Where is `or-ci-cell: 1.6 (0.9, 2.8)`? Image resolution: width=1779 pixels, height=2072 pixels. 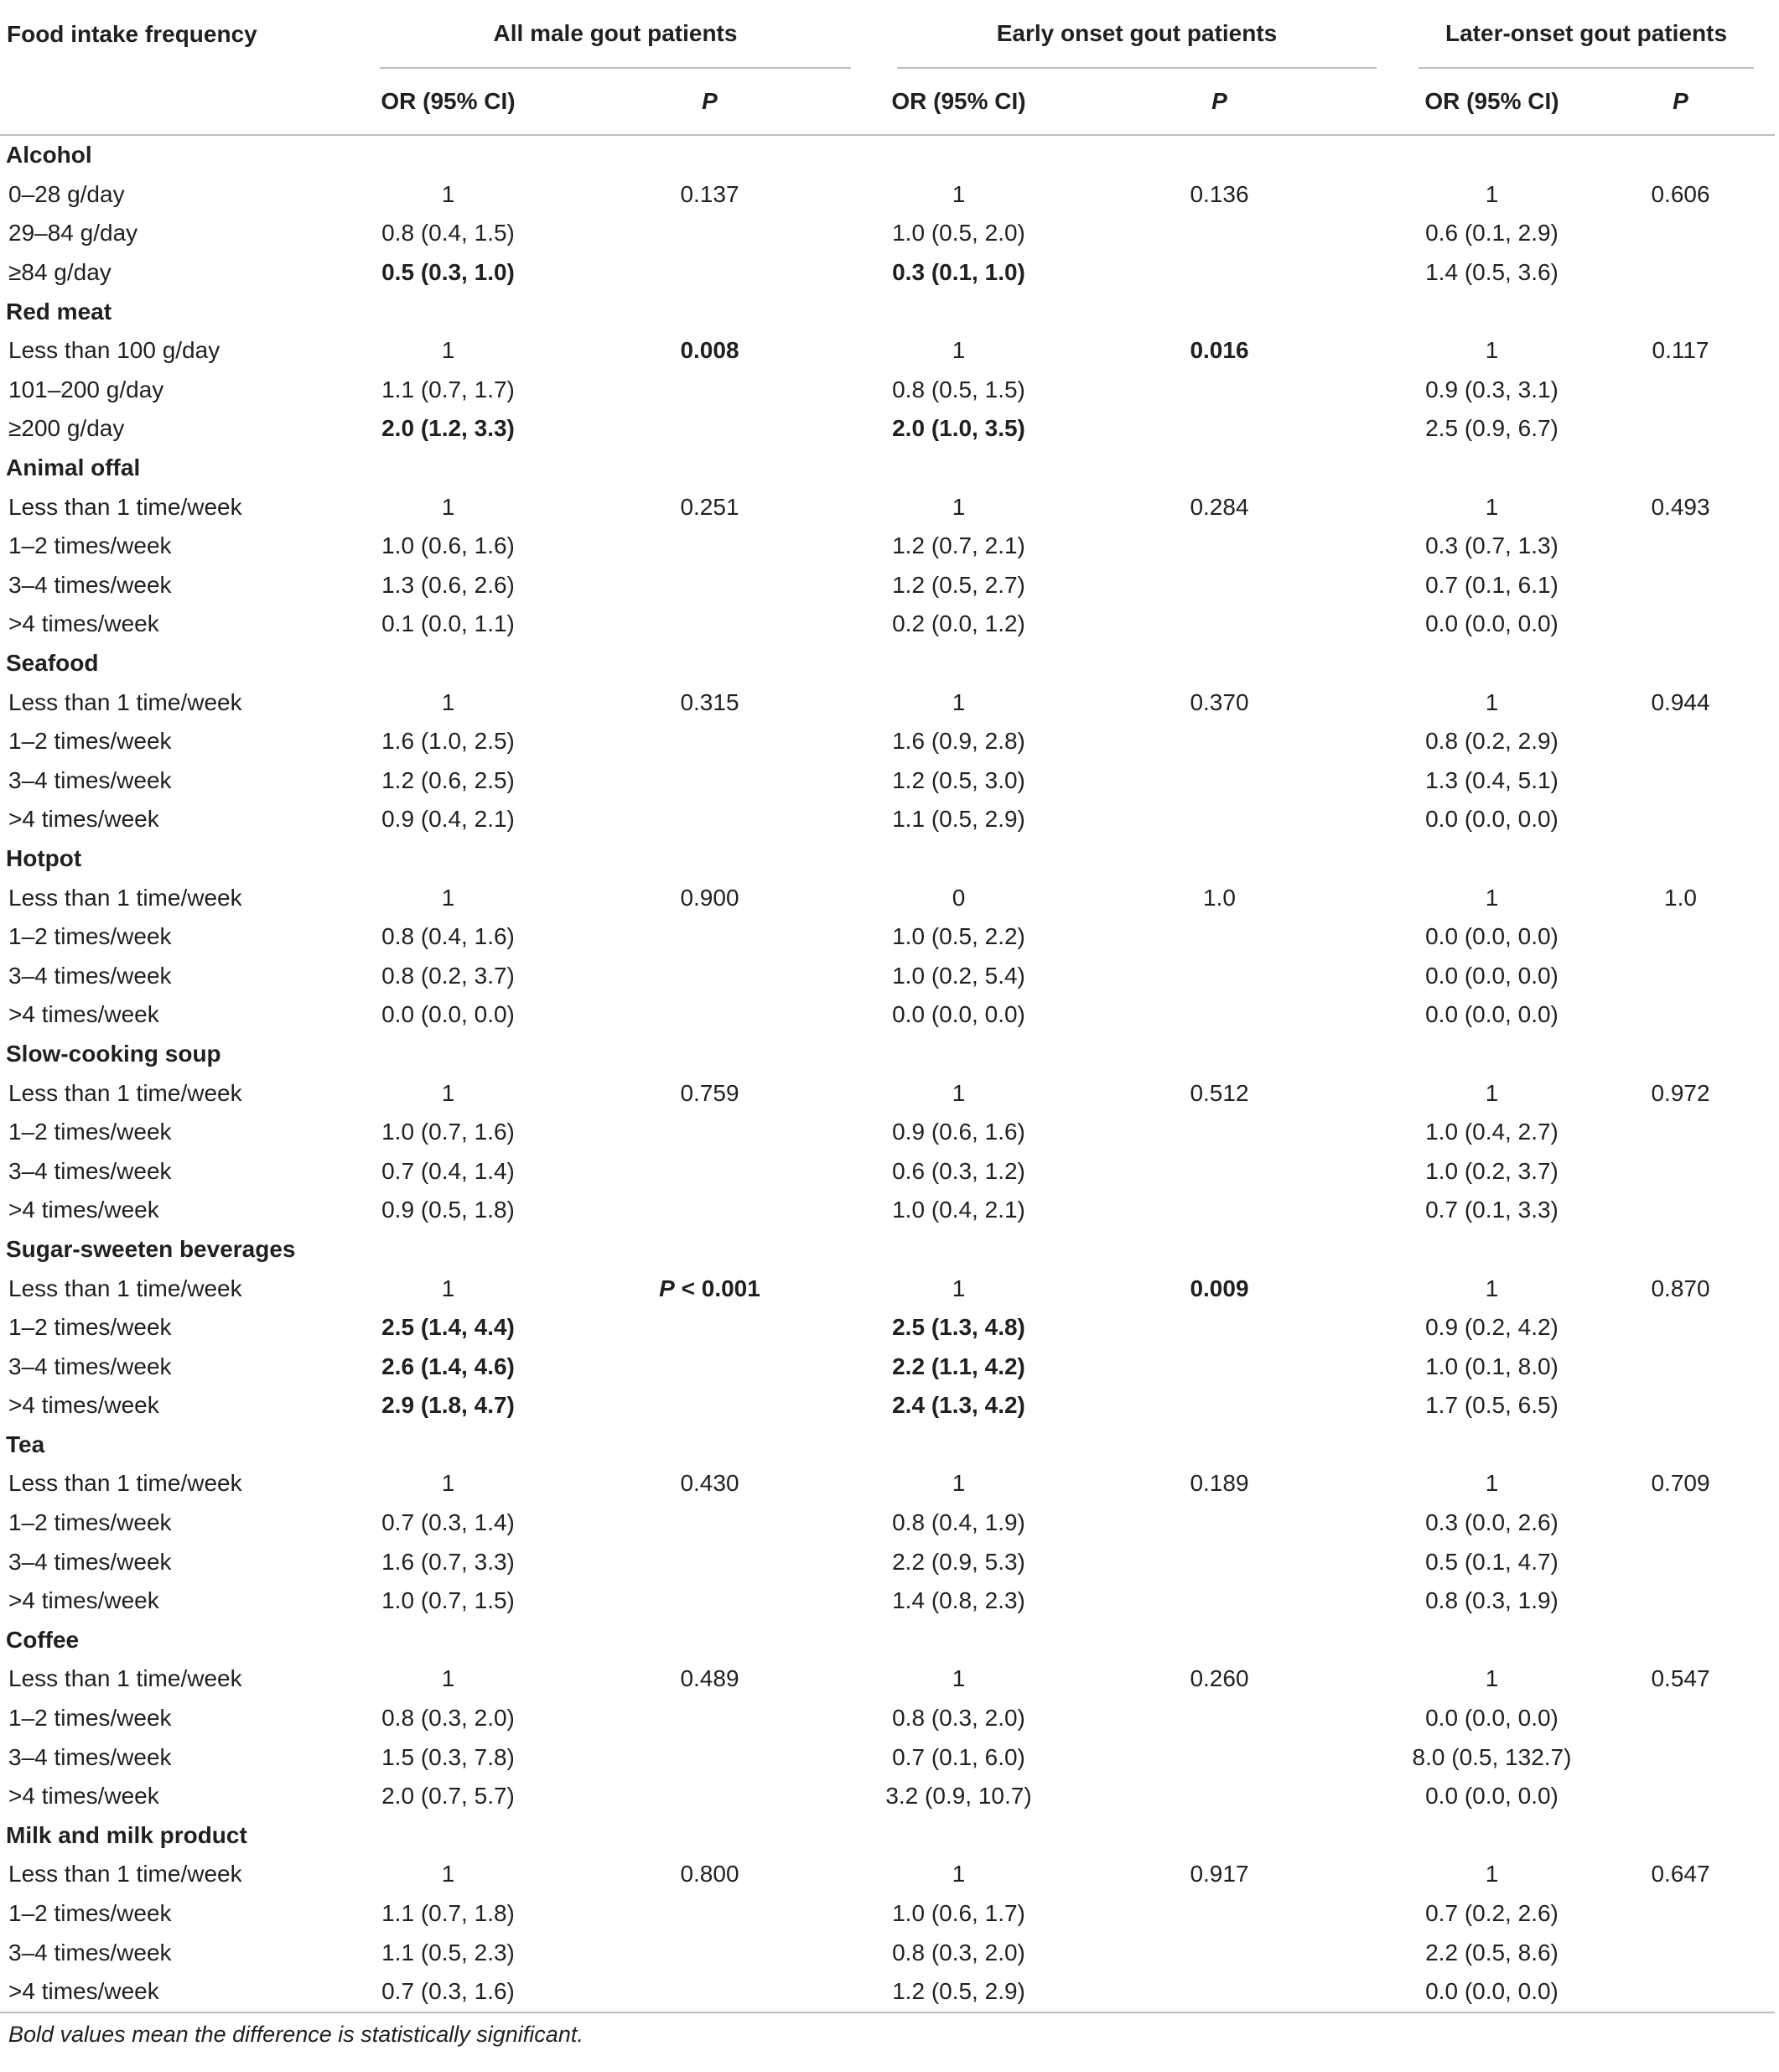 or-ci-cell: 1.6 (0.9, 2.8) is located at coordinates (958, 741).